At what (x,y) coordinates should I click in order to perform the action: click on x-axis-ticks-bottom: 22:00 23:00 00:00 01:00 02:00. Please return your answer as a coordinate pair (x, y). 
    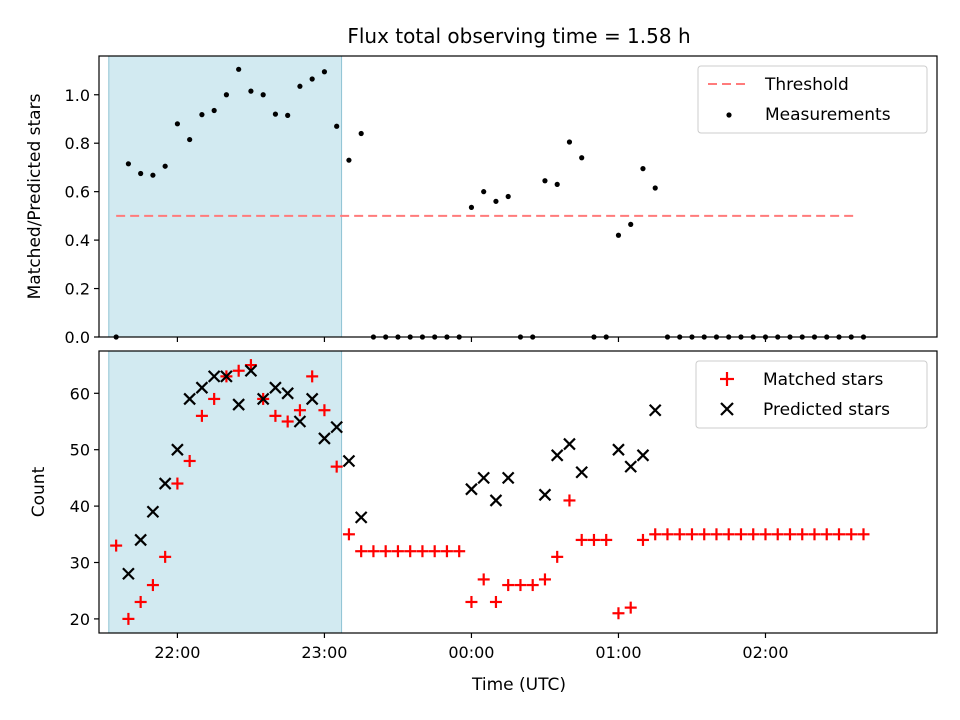
    Looking at the image, I should click on (471, 647).